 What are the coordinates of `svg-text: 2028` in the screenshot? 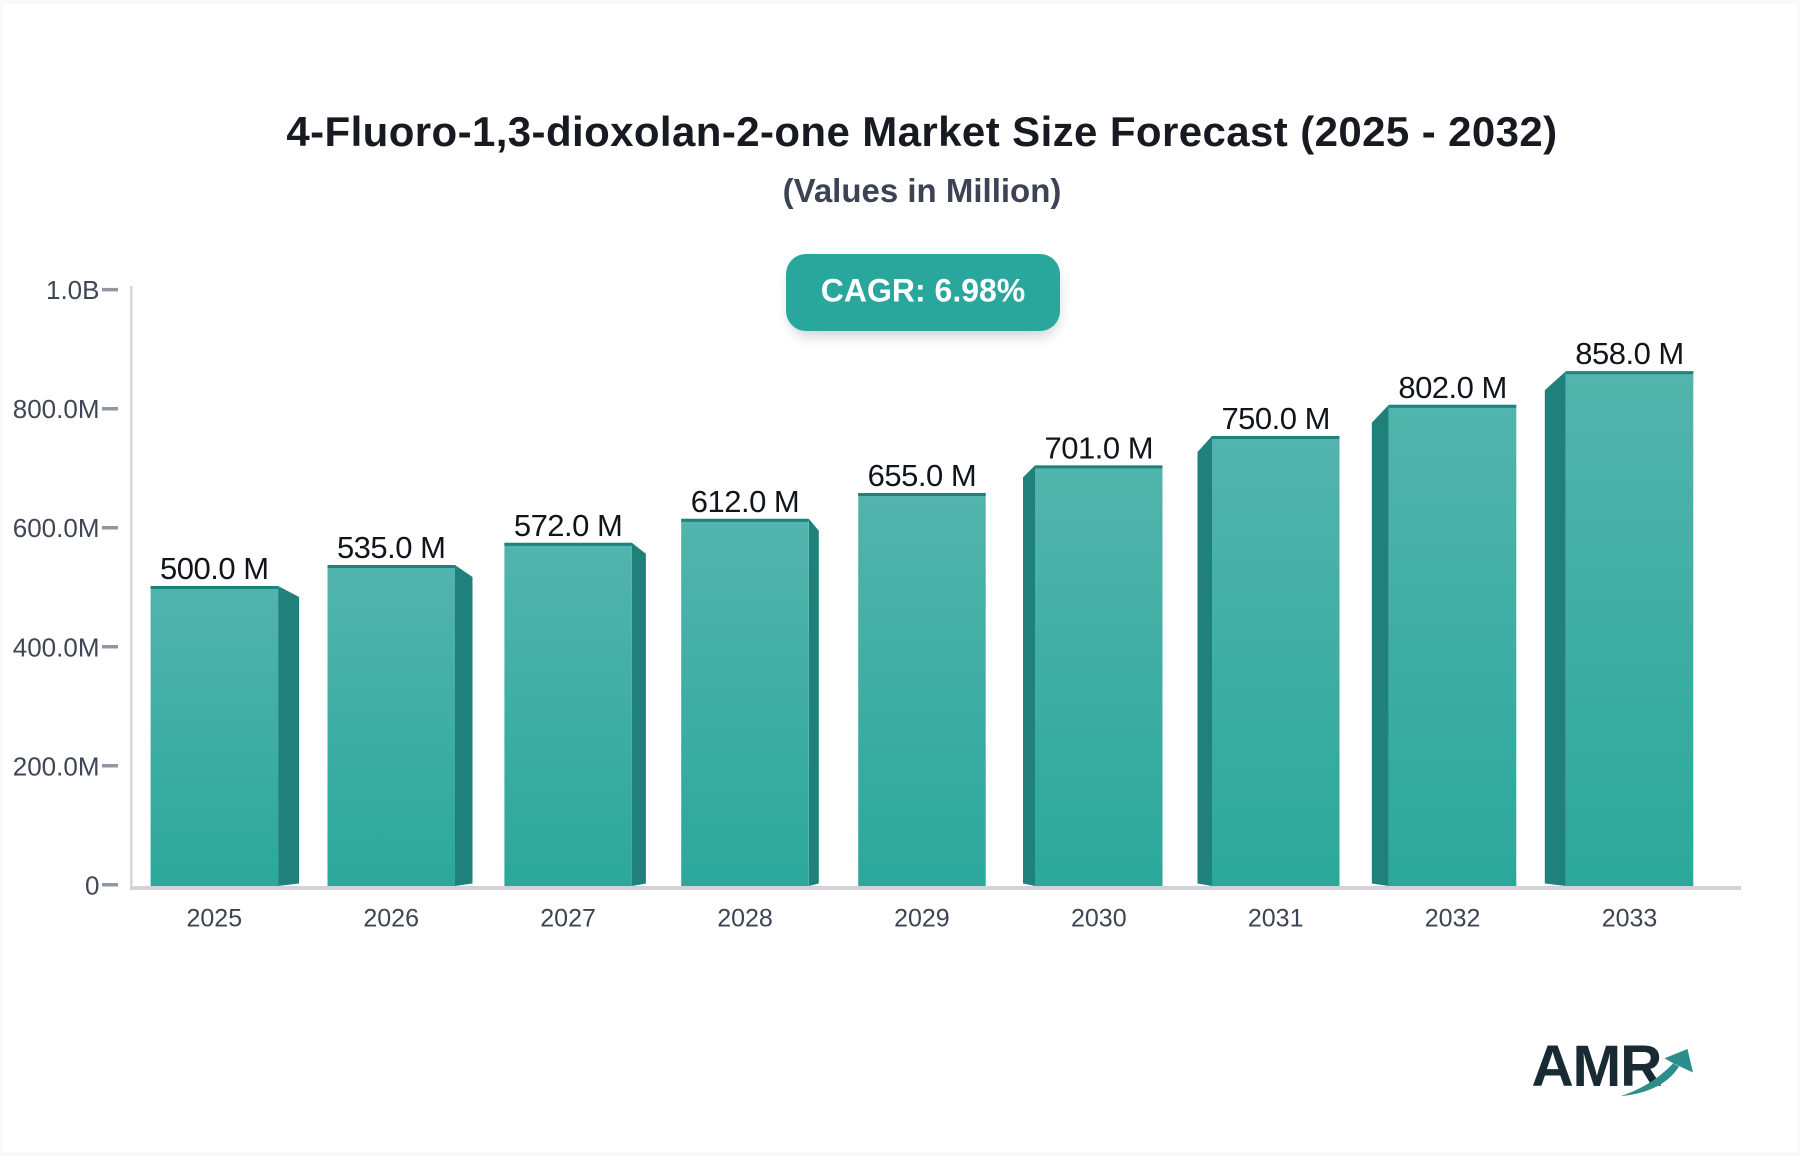 It's located at (745, 919).